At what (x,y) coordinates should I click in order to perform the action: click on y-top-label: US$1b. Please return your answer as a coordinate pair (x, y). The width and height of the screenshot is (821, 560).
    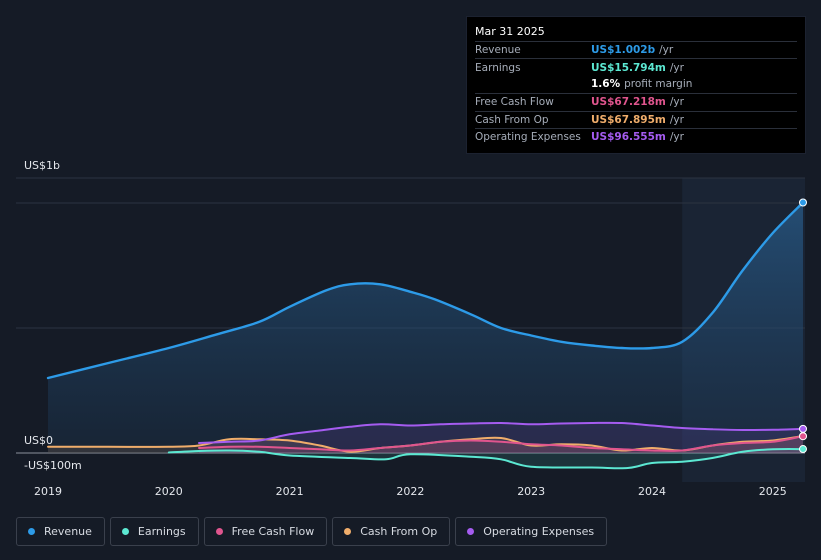
    Looking at the image, I should click on (42, 165).